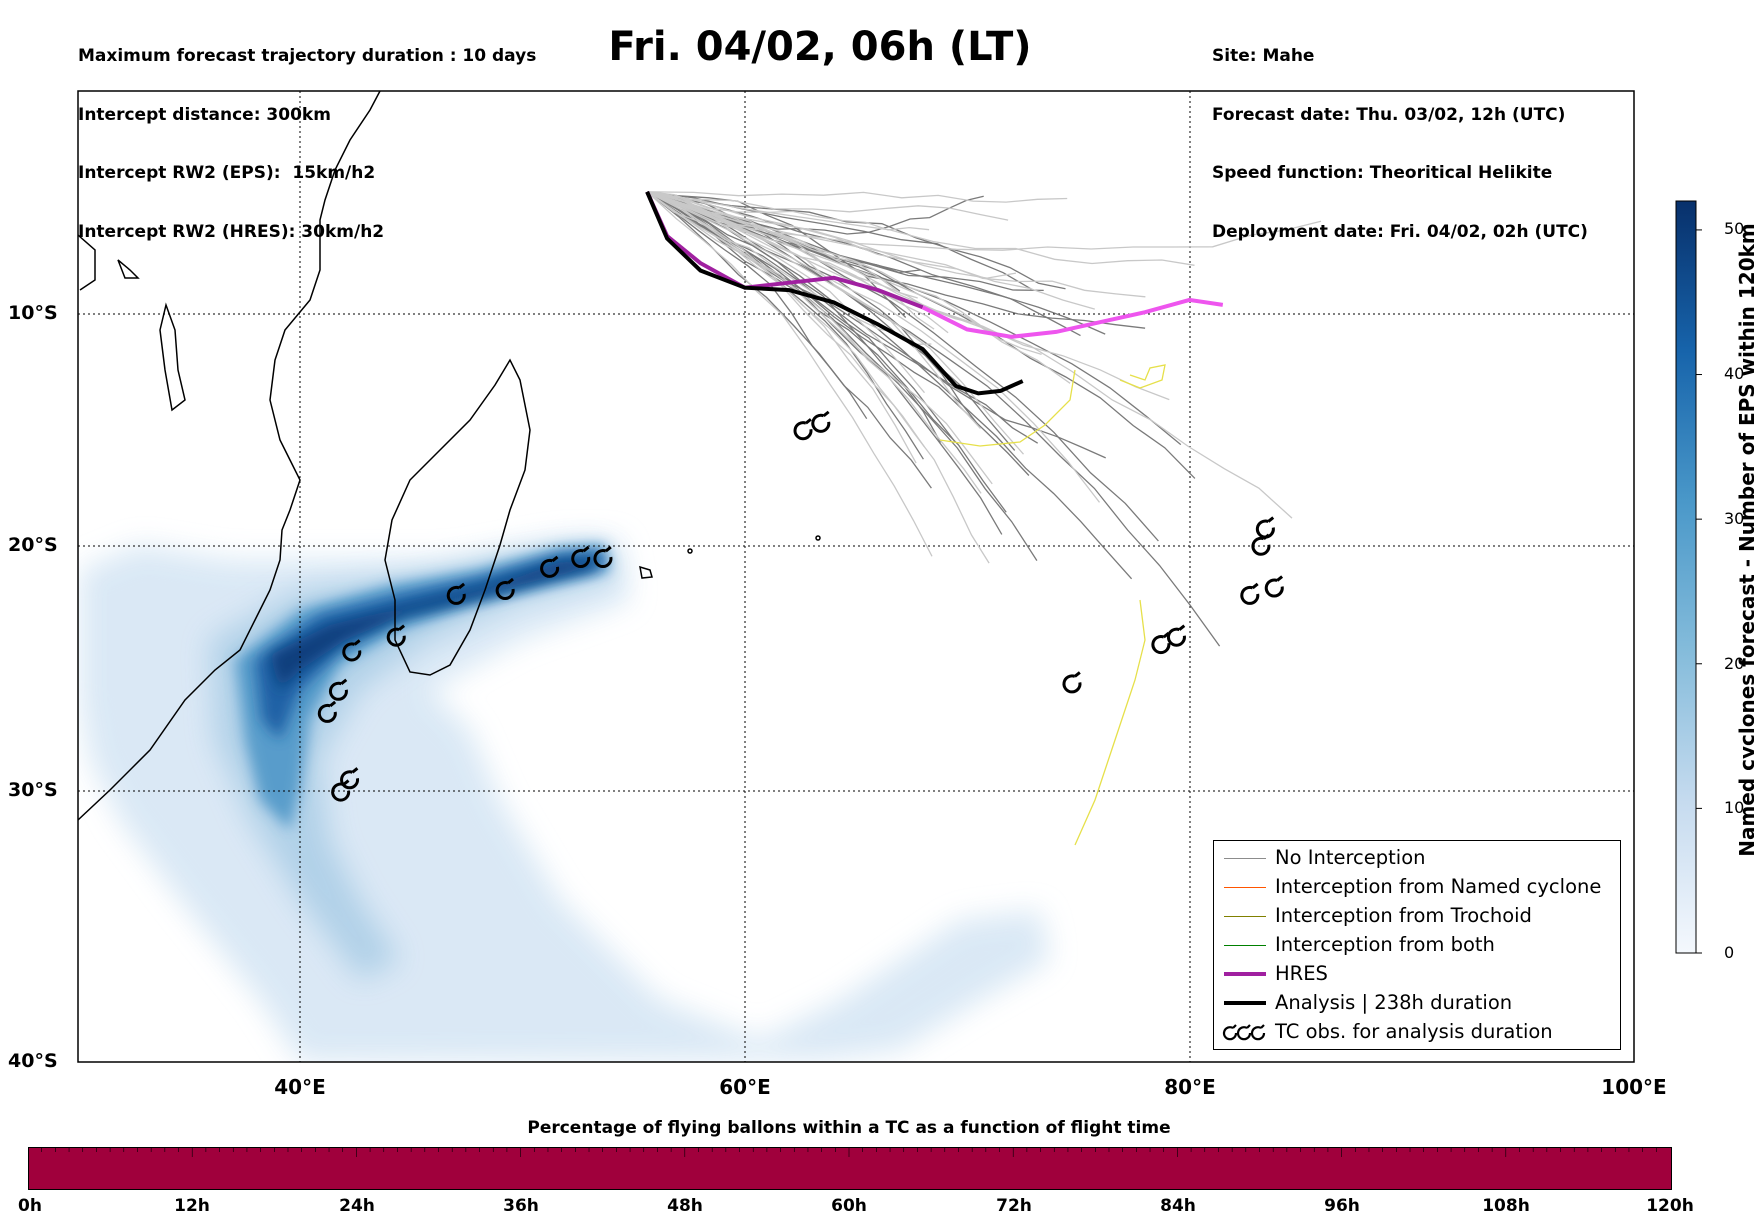 Image resolution: width=1754 pixels, height=1223 pixels. I want to click on legend-item: Analysis | 238h duration, so click(1414, 1005).